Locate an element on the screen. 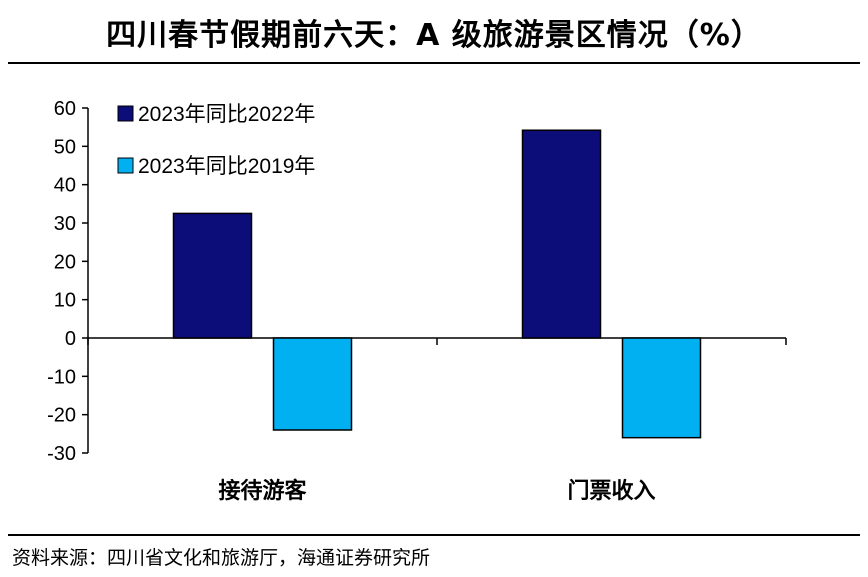 Image resolution: width=868 pixels, height=577 pixels. chart-title: 四川春节假期前六天：A 级旅游景区情况（%） is located at coordinates (434, 35).